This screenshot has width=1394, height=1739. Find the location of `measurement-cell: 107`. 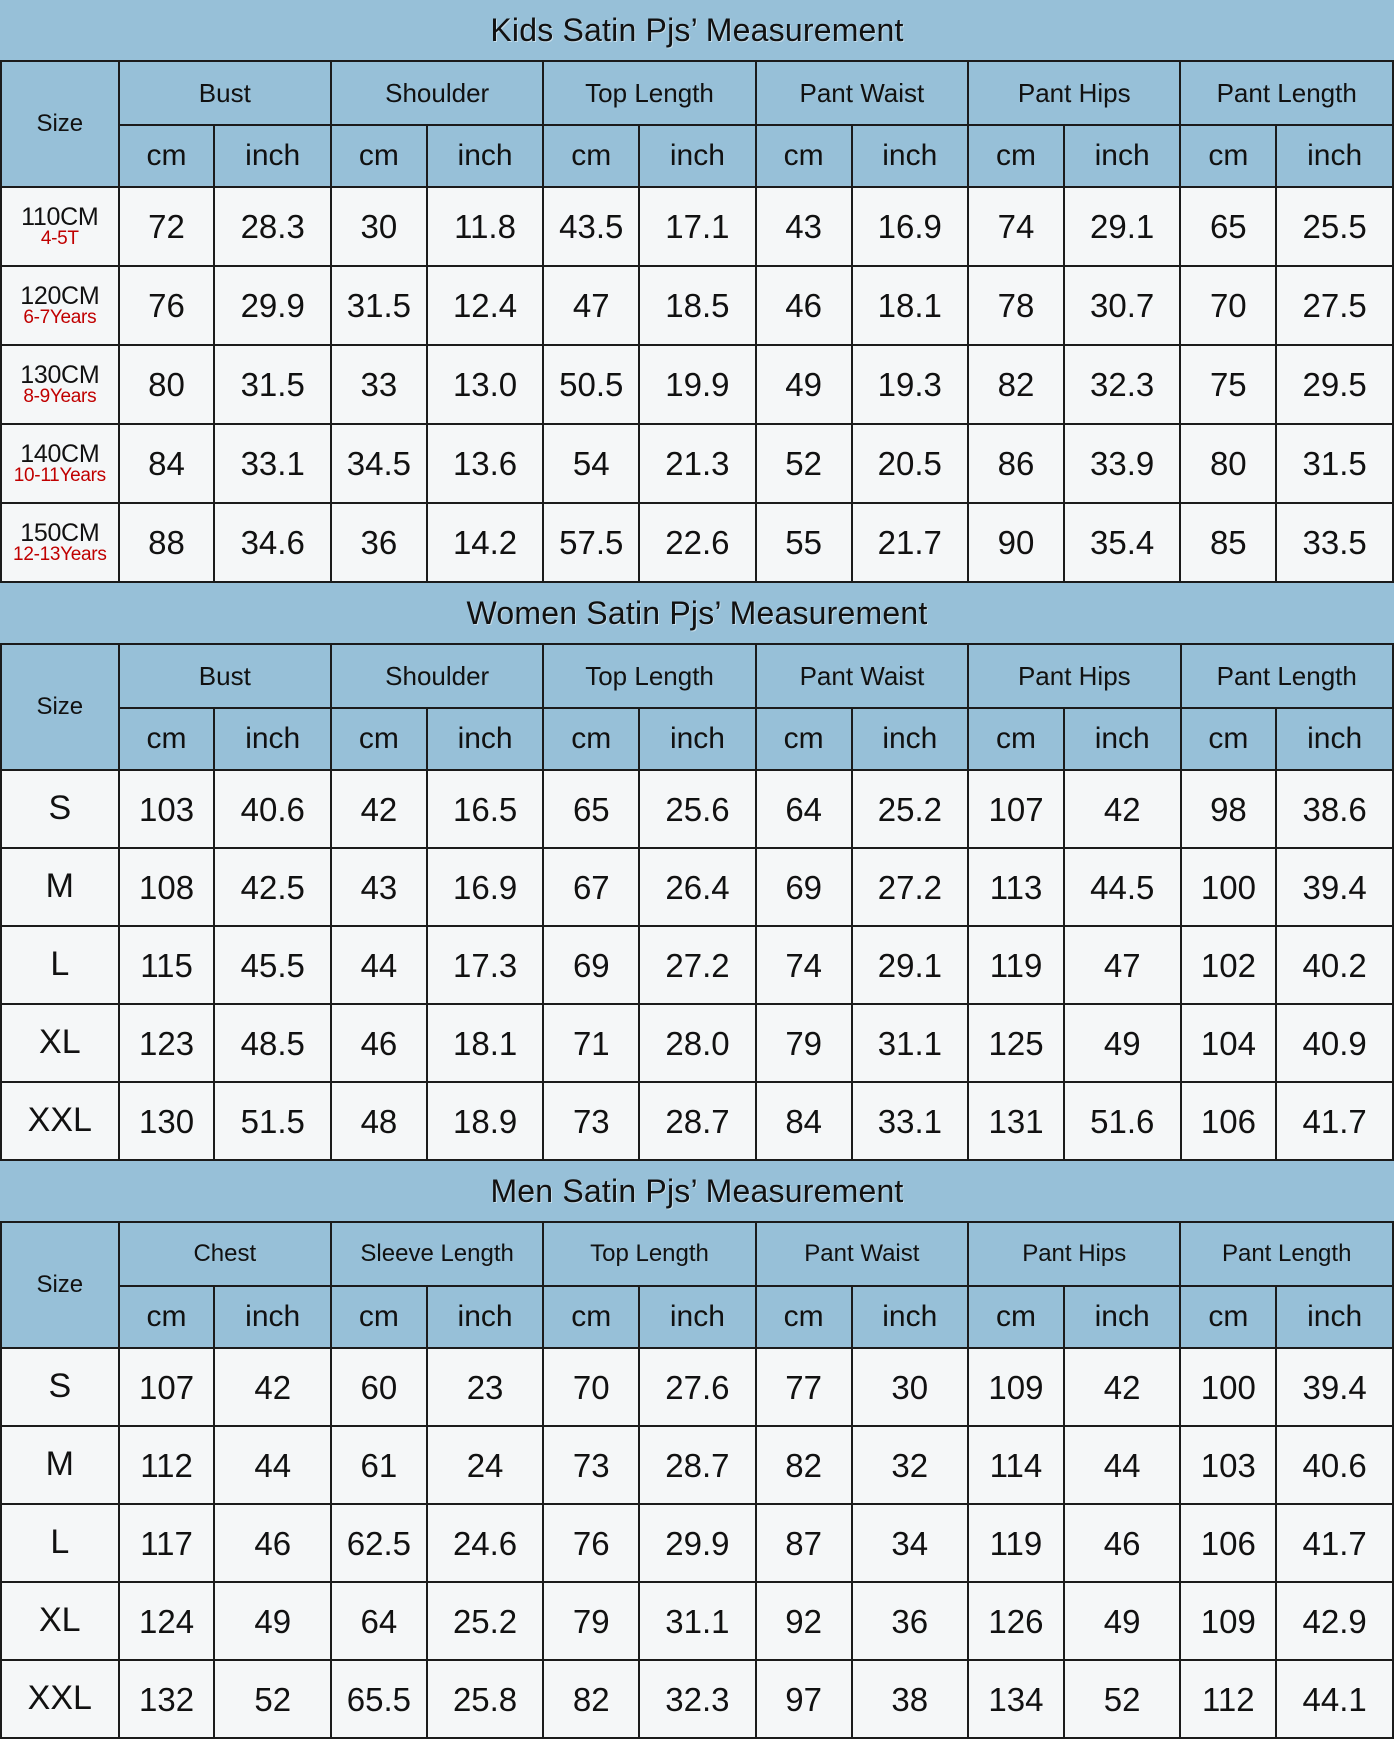

measurement-cell: 107 is located at coordinates (1016, 809).